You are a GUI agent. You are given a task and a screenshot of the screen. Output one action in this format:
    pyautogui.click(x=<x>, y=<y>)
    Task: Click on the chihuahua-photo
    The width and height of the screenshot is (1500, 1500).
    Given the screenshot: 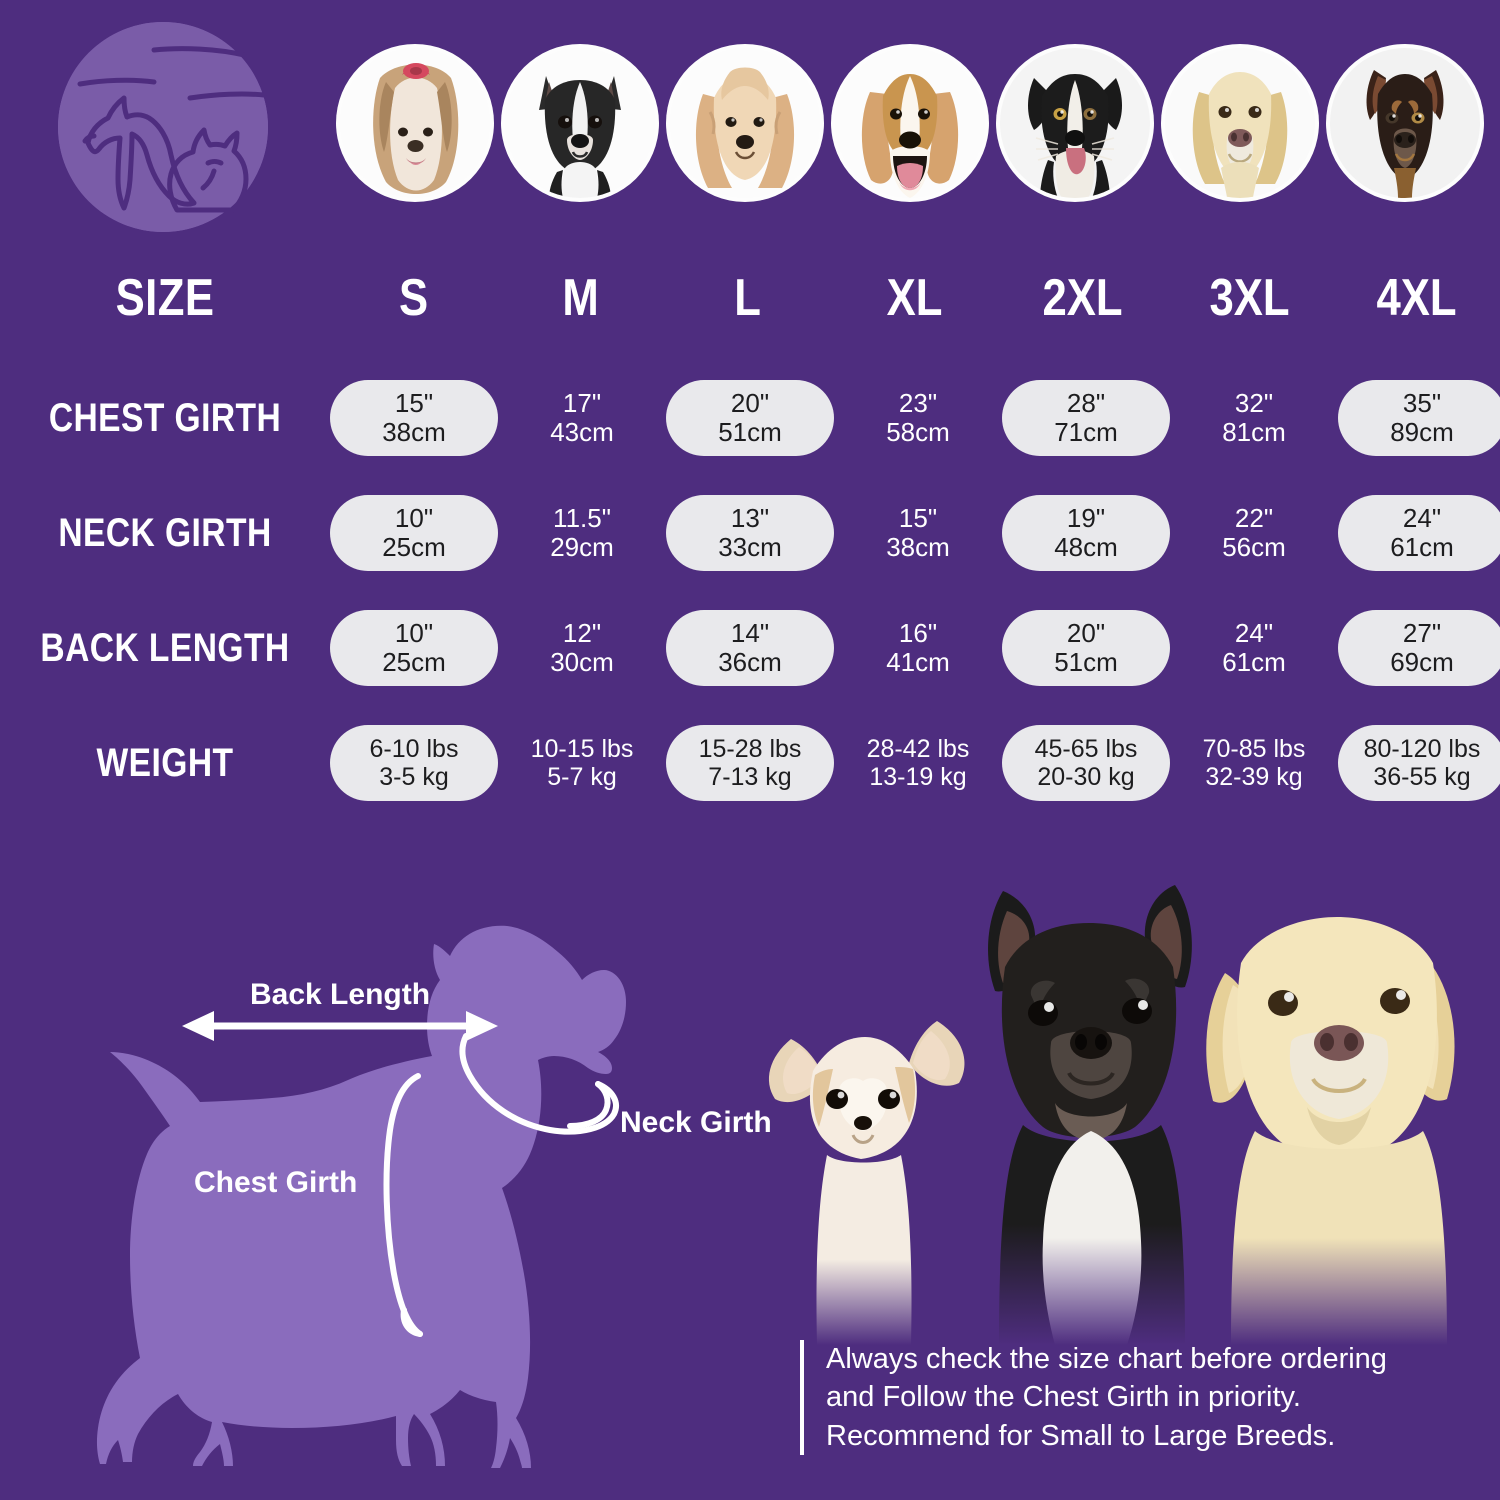 What is the action you would take?
    pyautogui.click(x=866, y=1183)
    